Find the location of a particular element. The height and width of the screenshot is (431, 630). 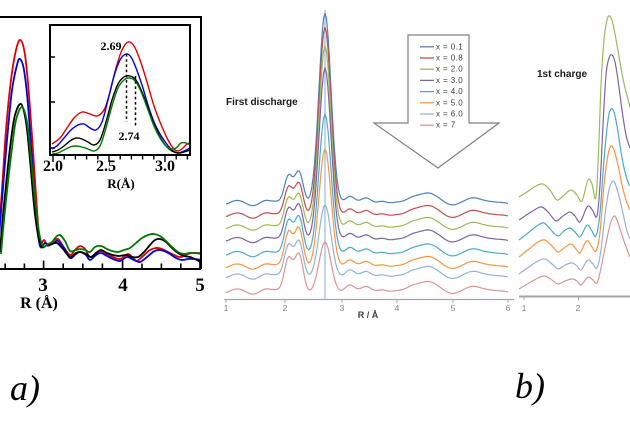

svg-text: 2.0 is located at coordinates (53, 166).